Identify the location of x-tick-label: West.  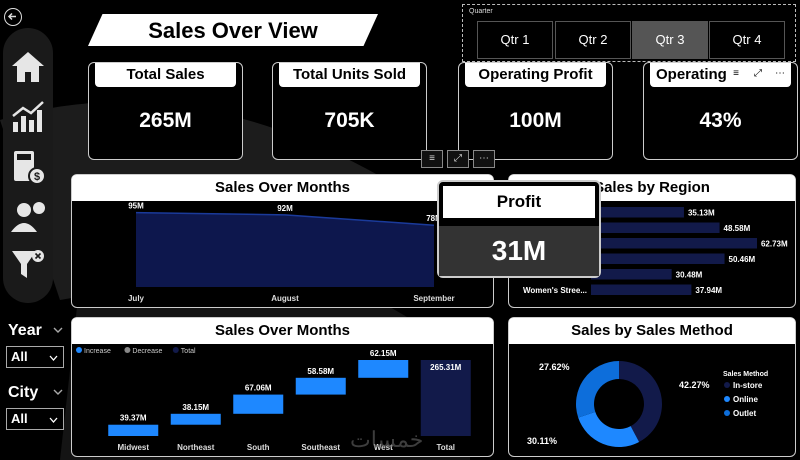
(383, 447).